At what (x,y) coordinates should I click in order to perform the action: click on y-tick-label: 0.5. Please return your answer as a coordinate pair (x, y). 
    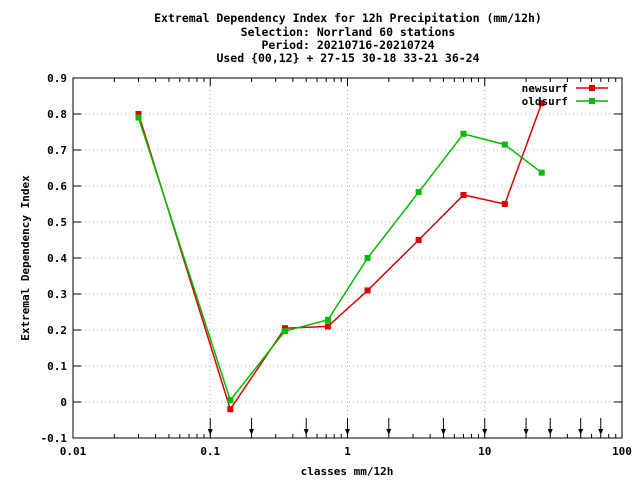
    Looking at the image, I should click on (57, 222).